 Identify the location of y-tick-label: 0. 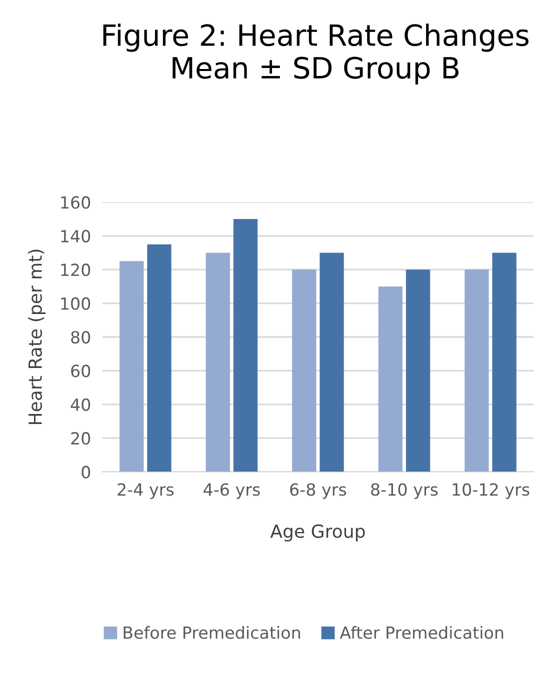
(86, 472).